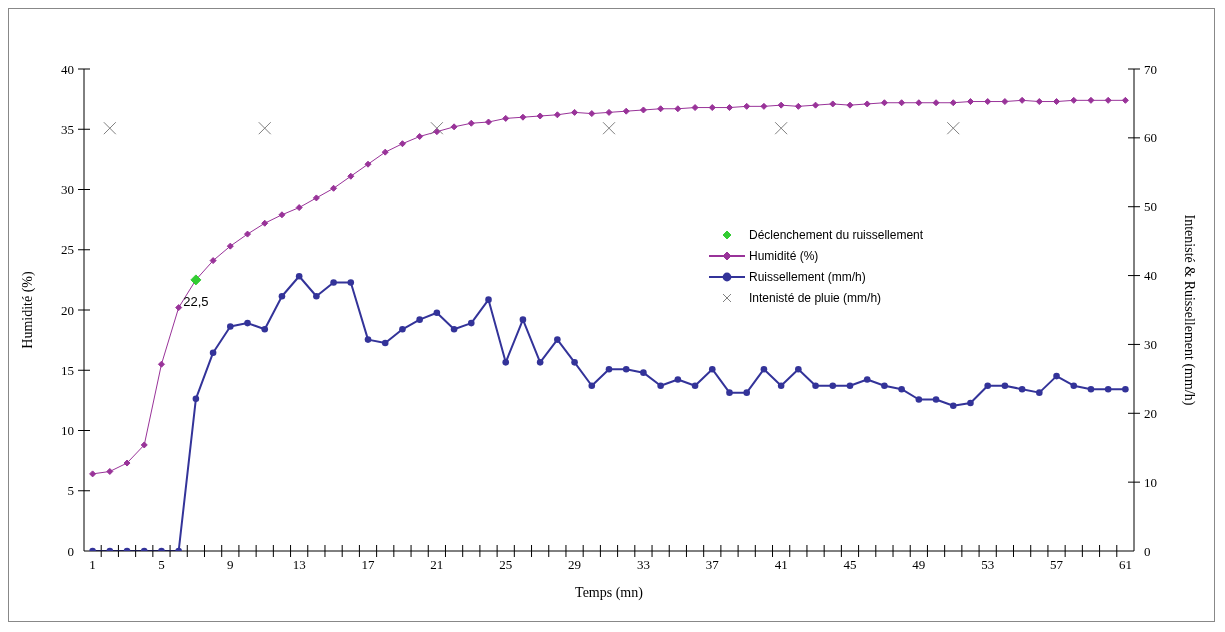  I want to click on y2-tick-label: 0, so click(1147, 551).